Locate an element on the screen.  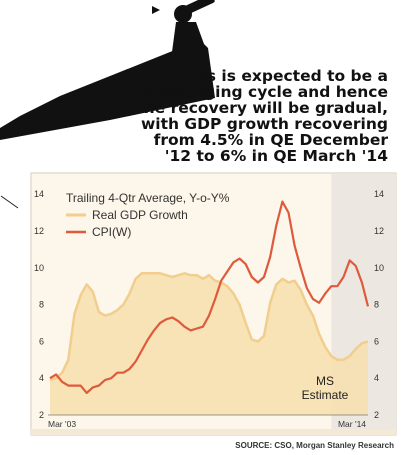
source-note: SOURCE: CSO, Morgan Stanley Research is located at coordinates (314, 445).